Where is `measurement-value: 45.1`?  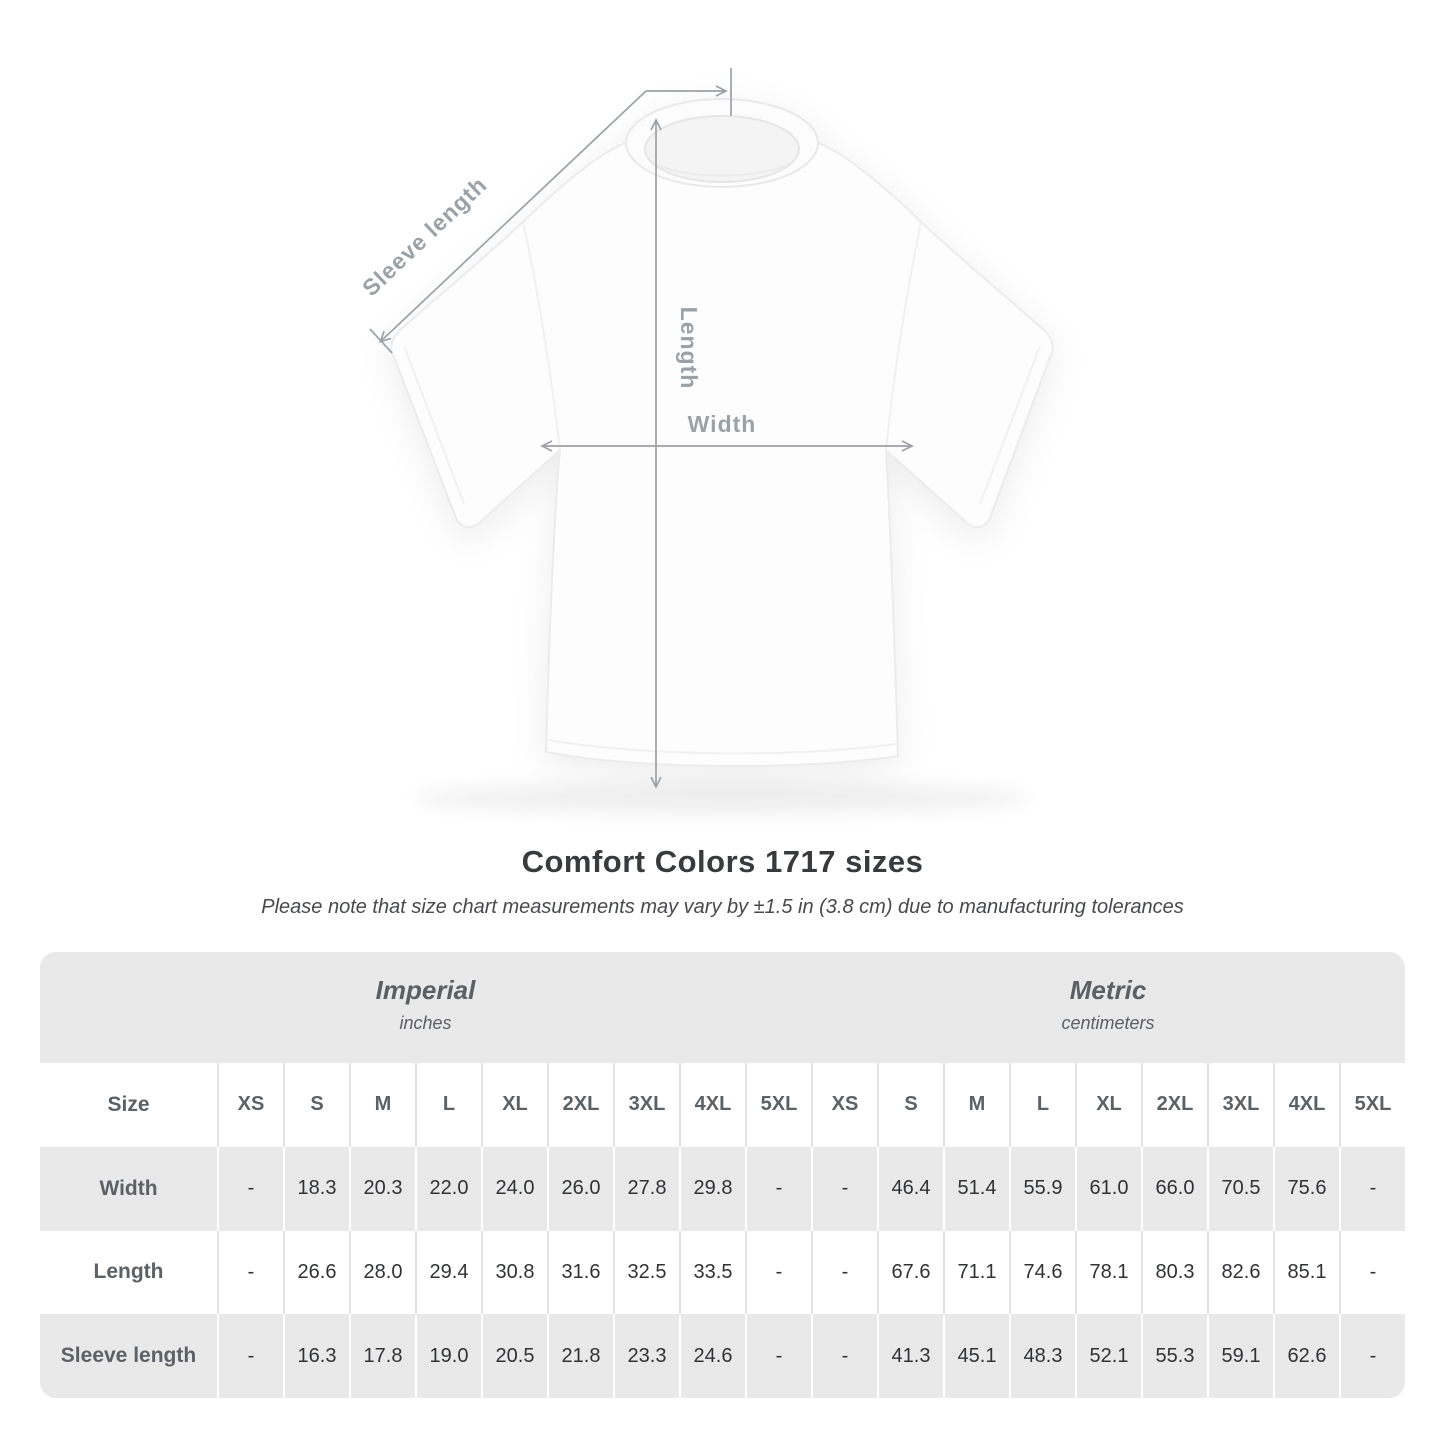 measurement-value: 45.1 is located at coordinates (976, 1356).